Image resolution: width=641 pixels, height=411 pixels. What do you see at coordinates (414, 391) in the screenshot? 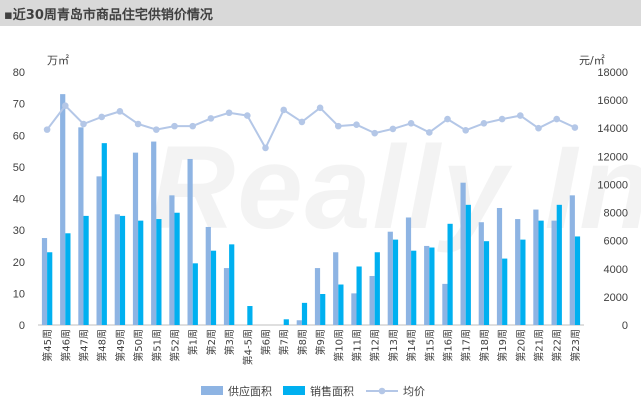
I see `legend-label-avg: 均价` at bounding box center [414, 391].